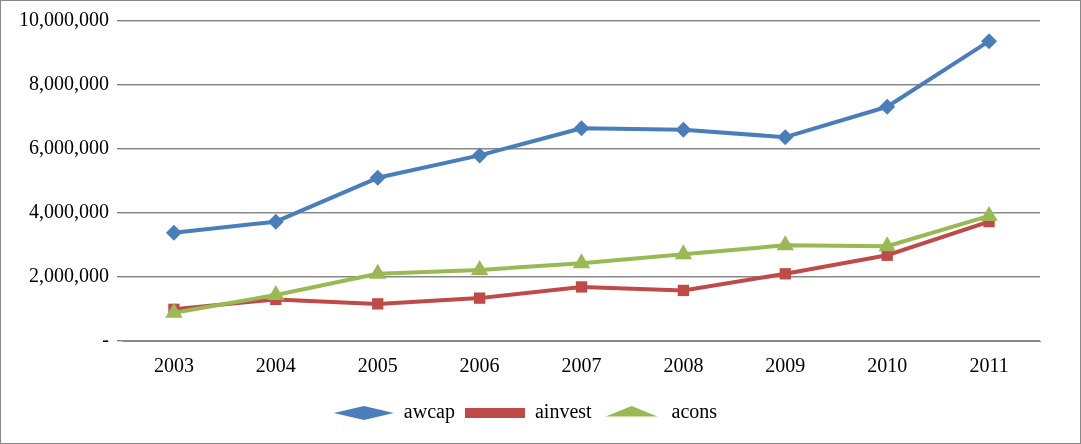 The image size is (1081, 444). What do you see at coordinates (275, 365) in the screenshot?
I see `x-tick-label: 2004` at bounding box center [275, 365].